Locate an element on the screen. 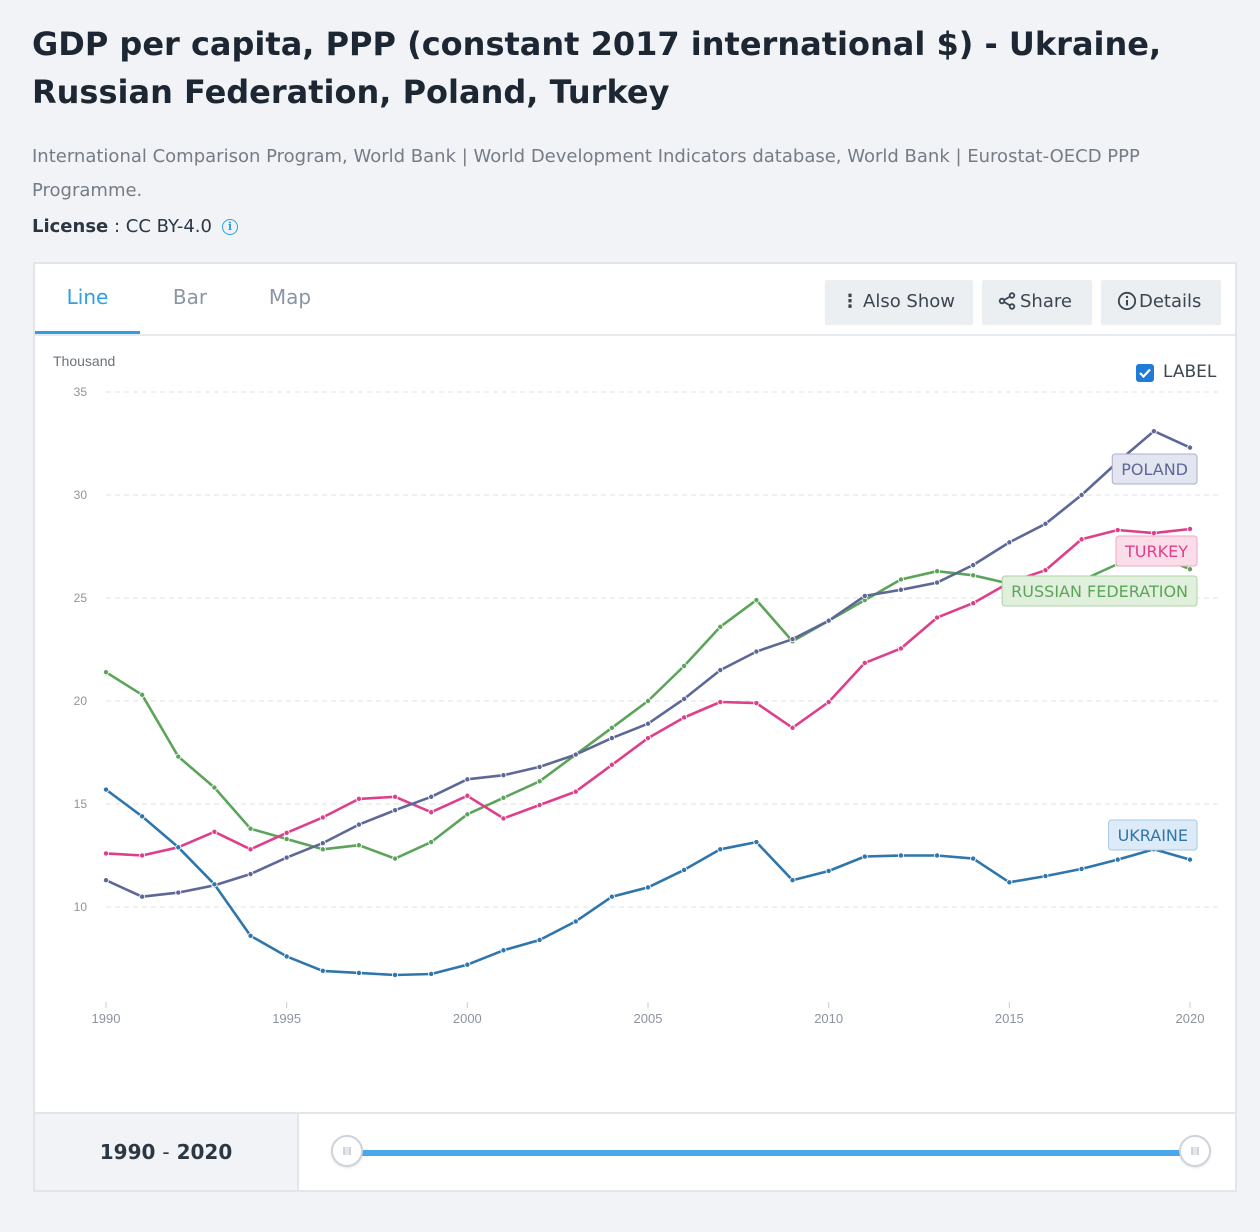 This screenshot has width=1260, height=1232. label-checkbox is located at coordinates (1145, 373).